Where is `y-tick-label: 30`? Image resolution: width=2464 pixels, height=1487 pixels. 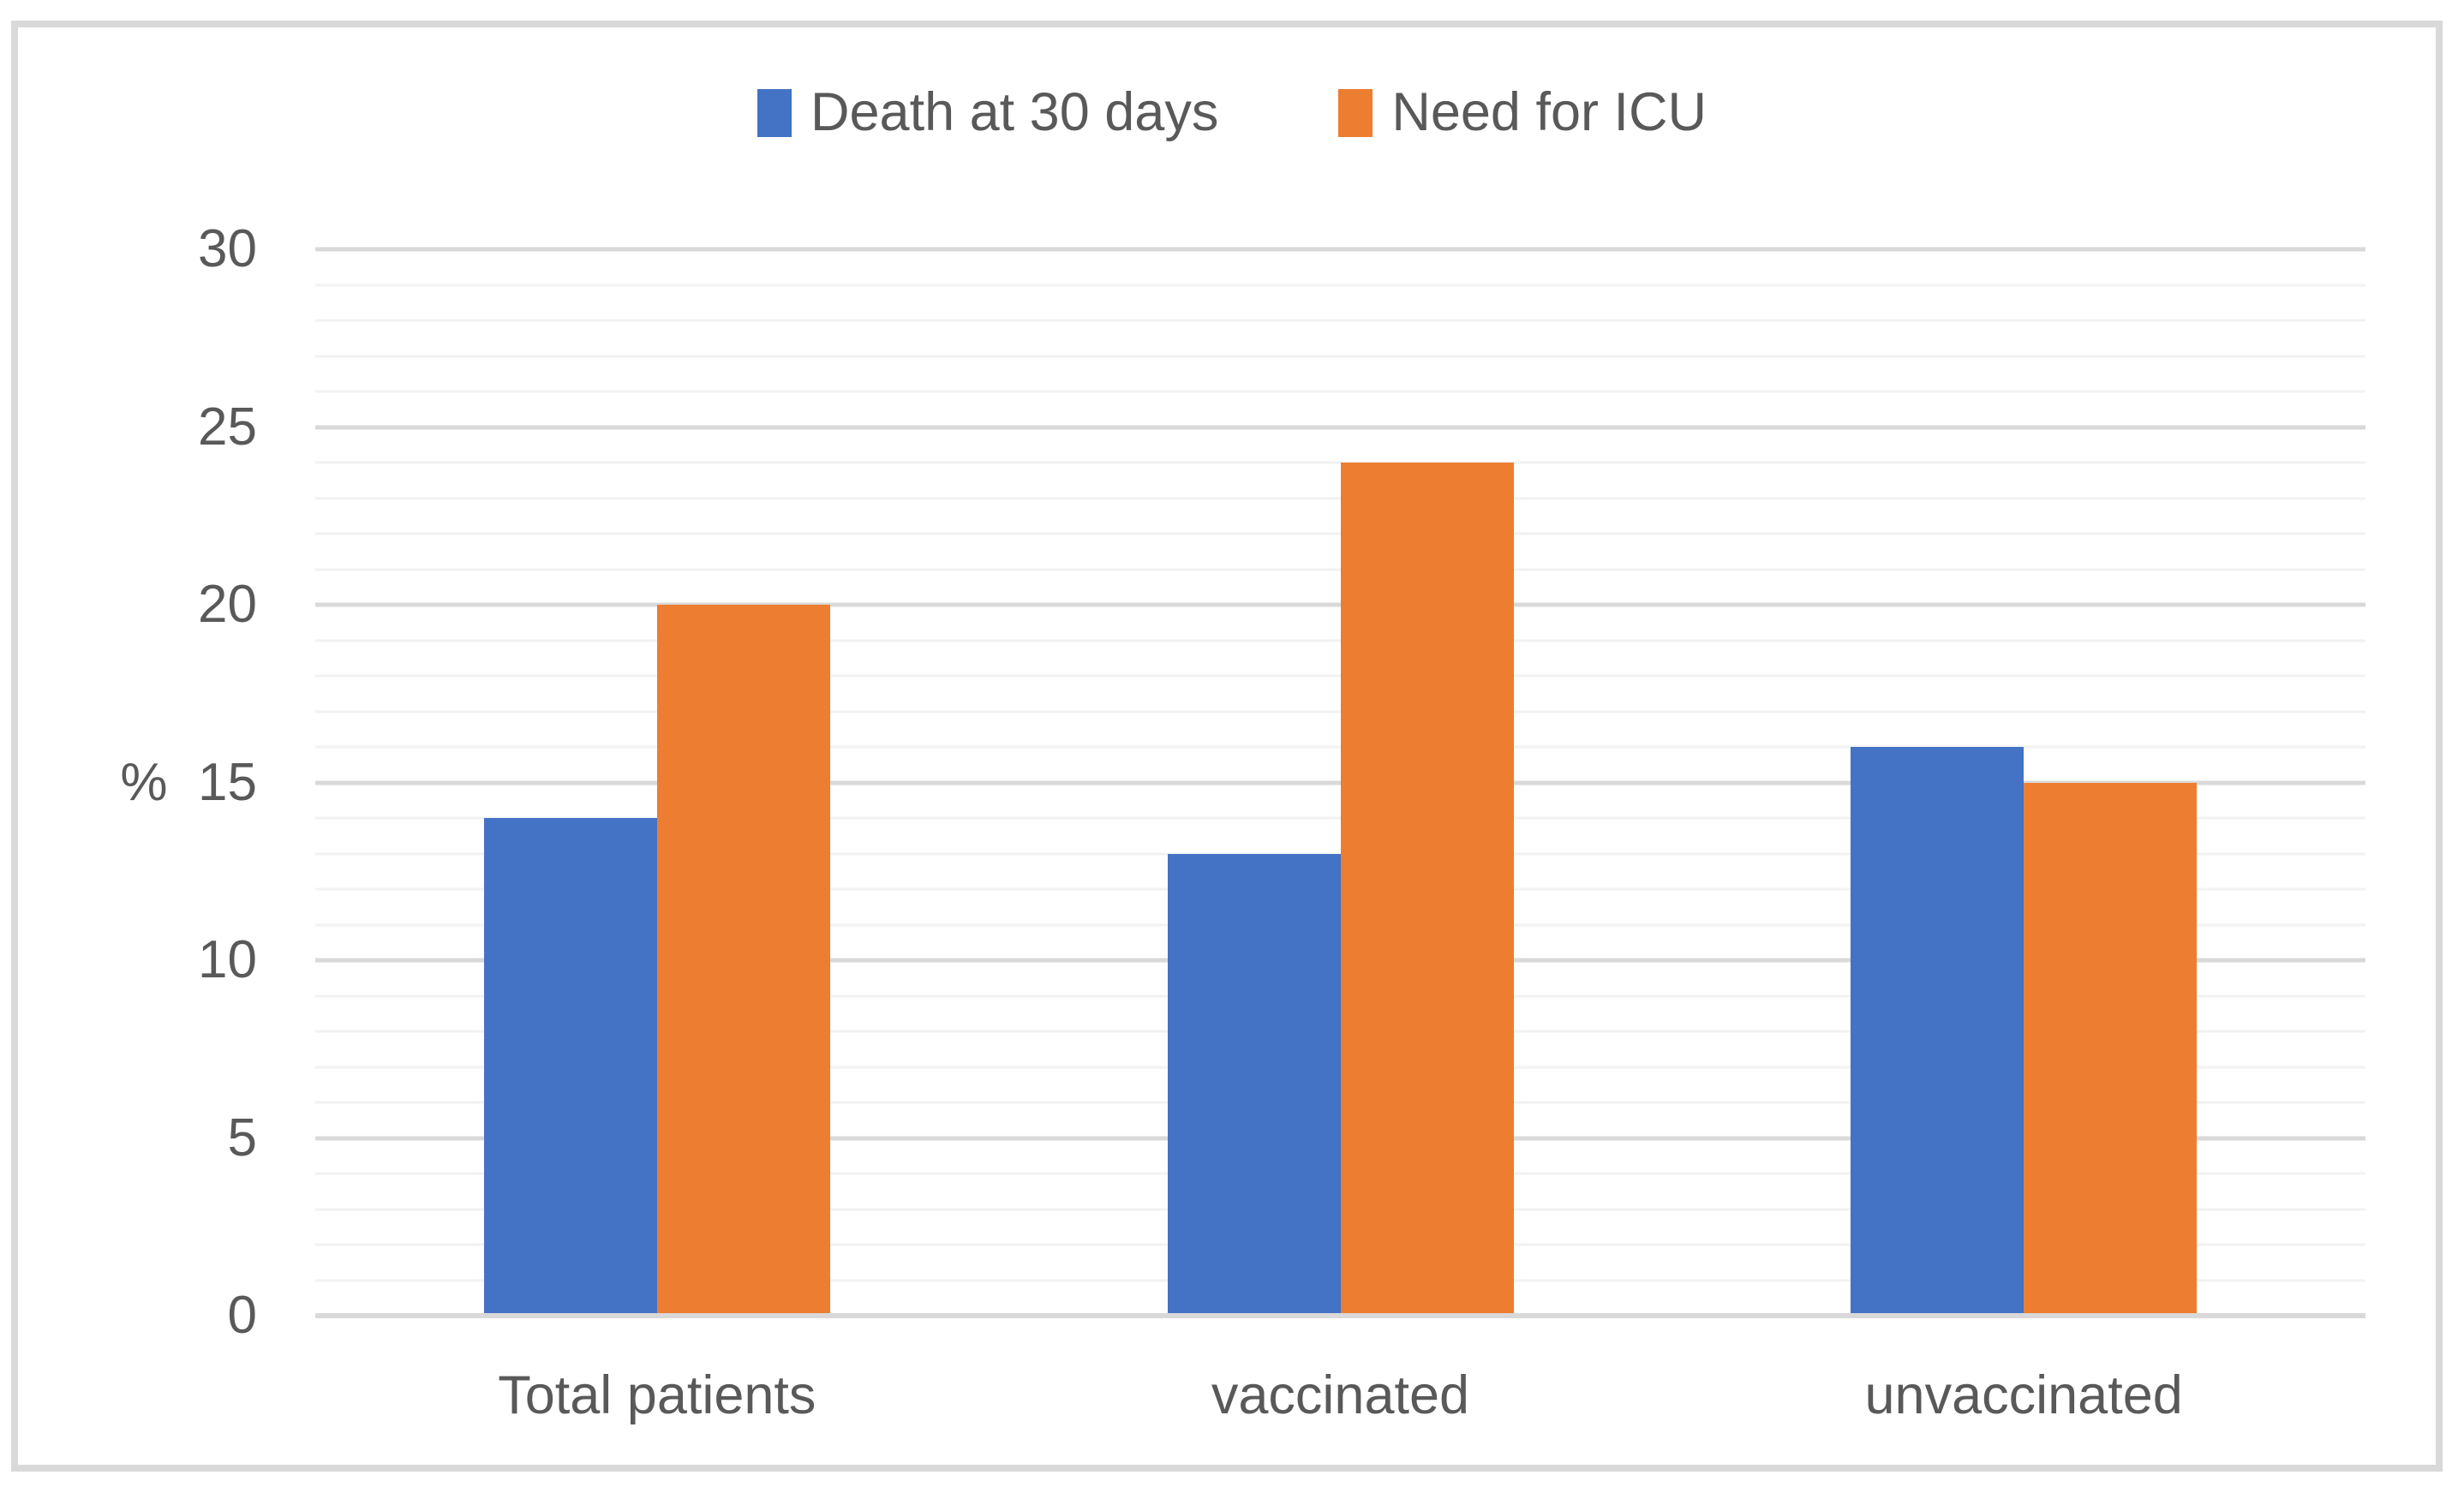
y-tick-label: 30 is located at coordinates (227, 248).